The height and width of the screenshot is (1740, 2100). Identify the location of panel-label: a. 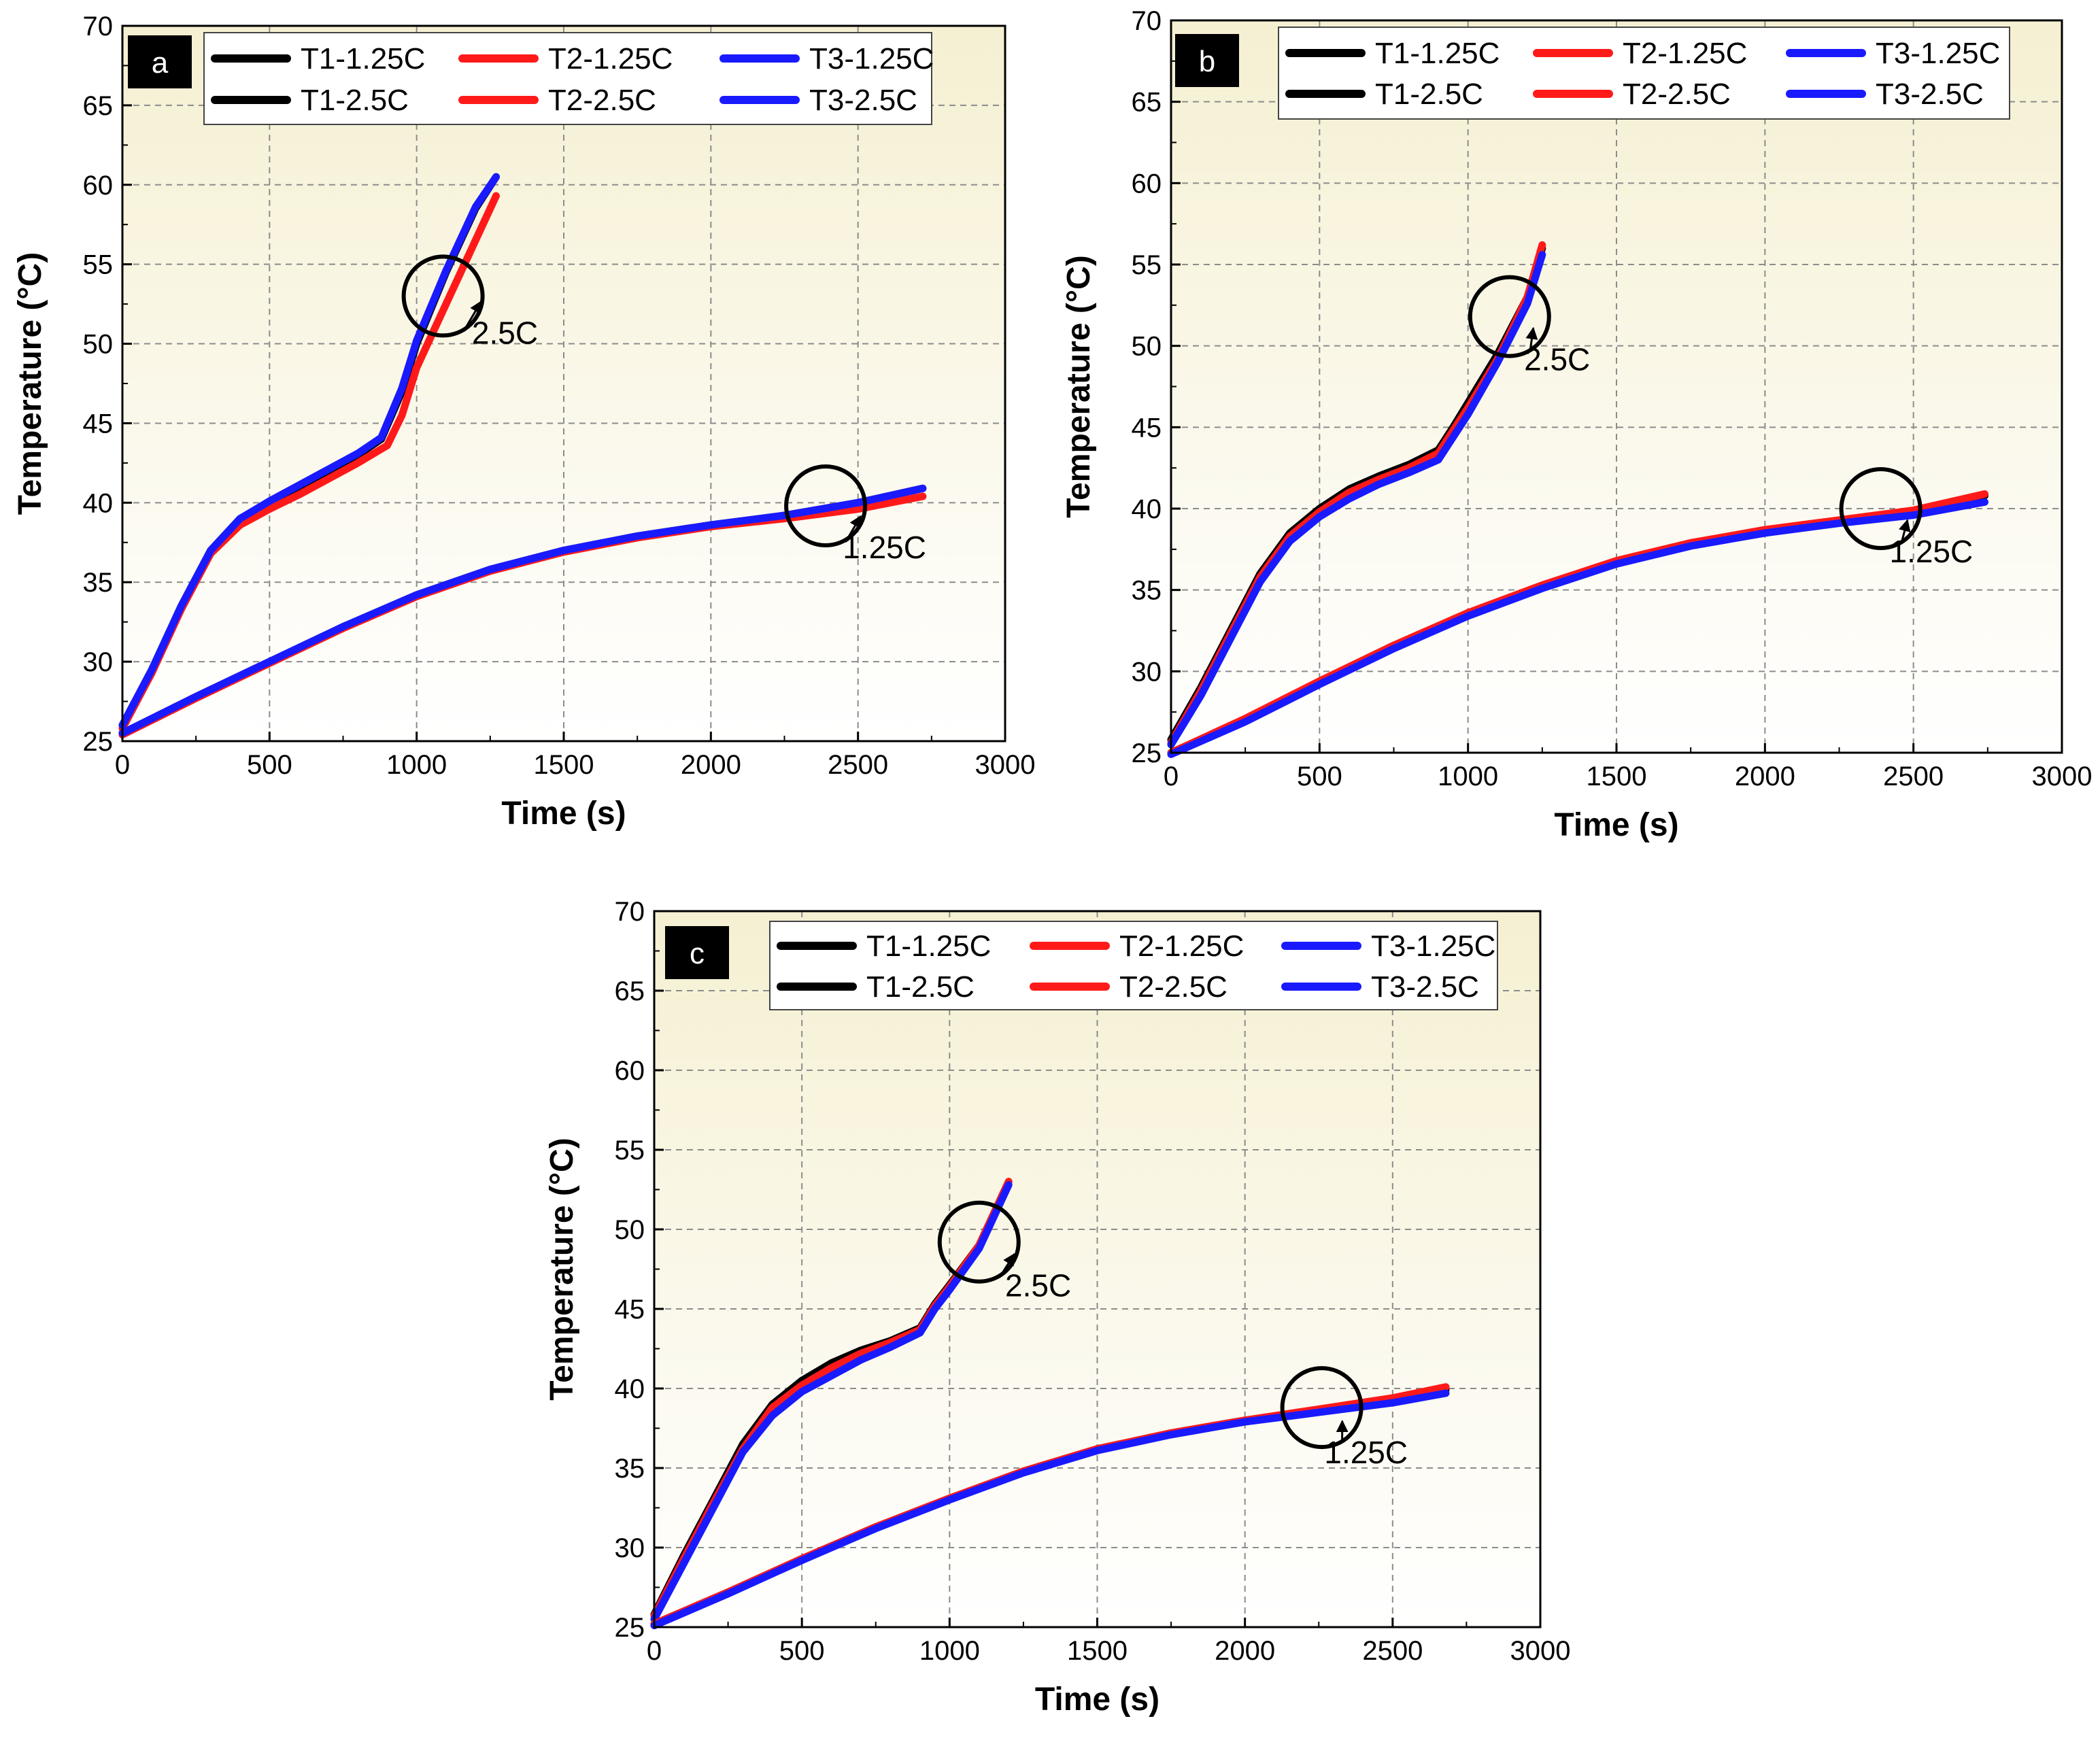
(160, 63).